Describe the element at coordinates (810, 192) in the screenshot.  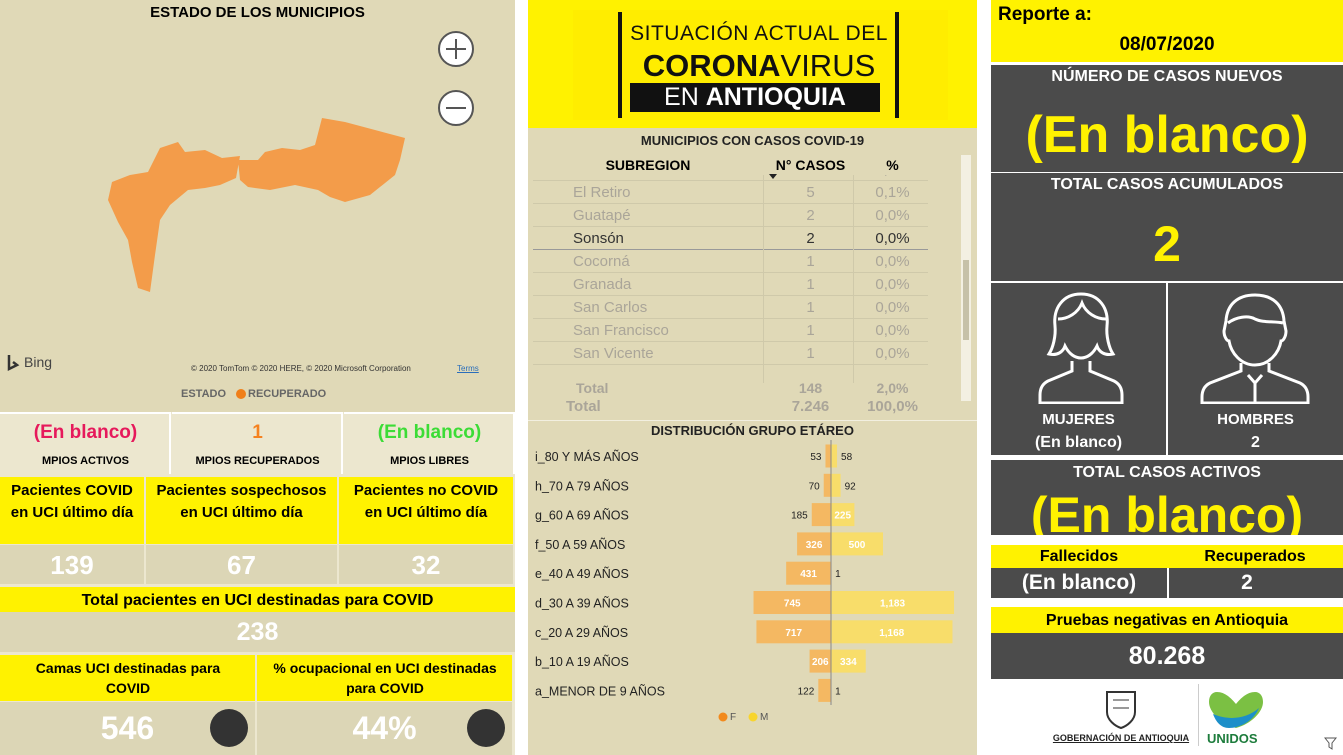
I see `table-cell: 5` at that location.